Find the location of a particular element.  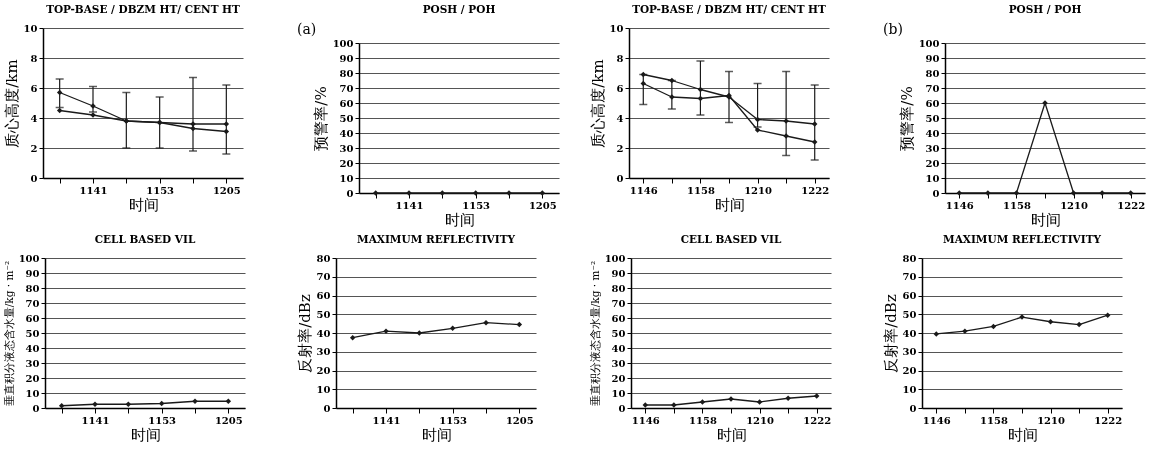

chart-title: TOP-BASE / DBZM HT/ CENT HT is located at coordinates (143, 8).